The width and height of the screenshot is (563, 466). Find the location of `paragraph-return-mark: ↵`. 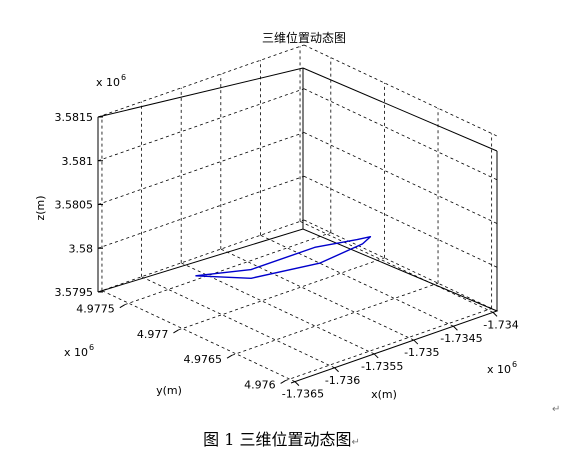

paragraph-return-mark: ↵ is located at coordinates (556, 409).